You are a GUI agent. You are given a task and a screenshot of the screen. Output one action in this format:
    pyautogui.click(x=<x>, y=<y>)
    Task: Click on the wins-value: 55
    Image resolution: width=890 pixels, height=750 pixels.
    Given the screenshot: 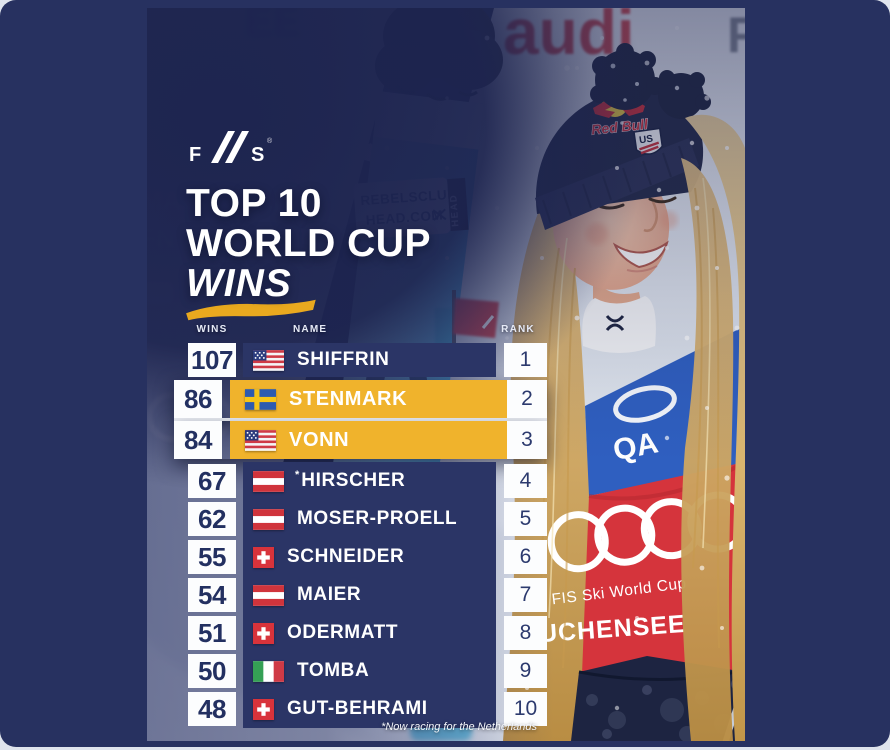 What is the action you would take?
    pyautogui.click(x=212, y=556)
    